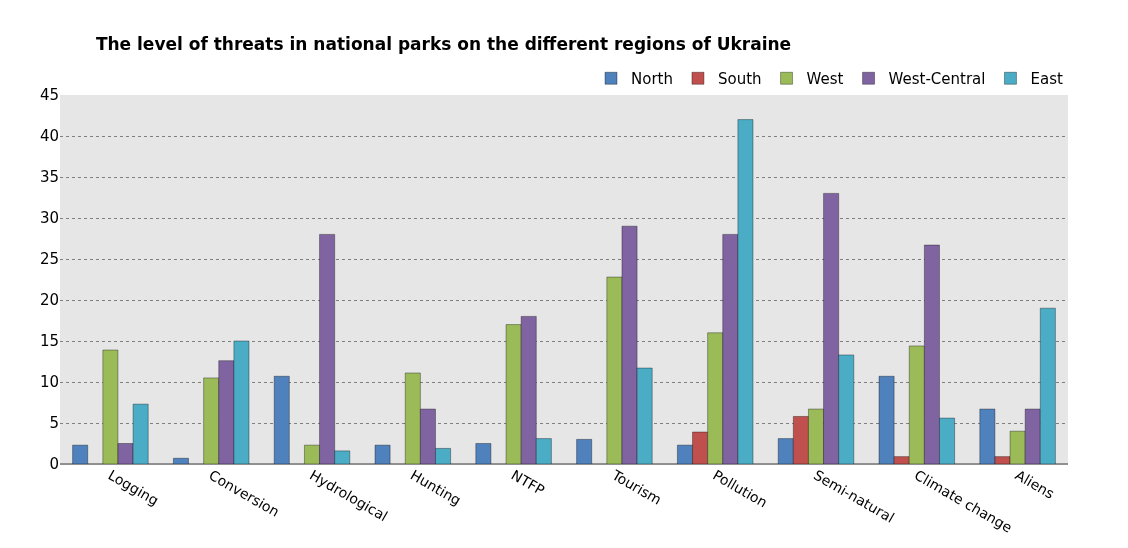 Image resolution: width=1128 pixels, height=548 pixels. I want to click on y-tick-label: 5, so click(54, 423).